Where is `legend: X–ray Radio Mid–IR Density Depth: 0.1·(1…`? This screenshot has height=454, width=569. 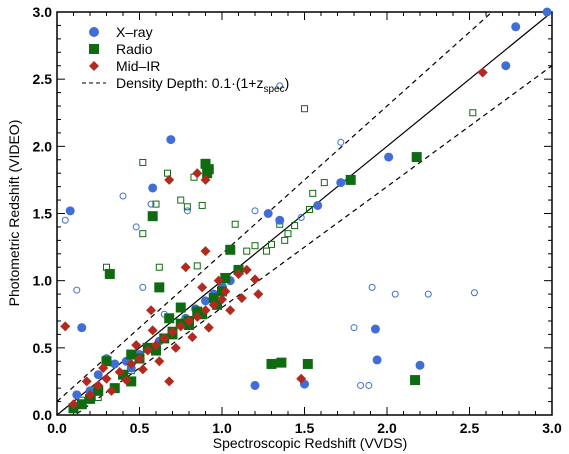
legend: X–ray Radio Mid–IR Density Depth: 0.1·(1… is located at coordinates (185, 59).